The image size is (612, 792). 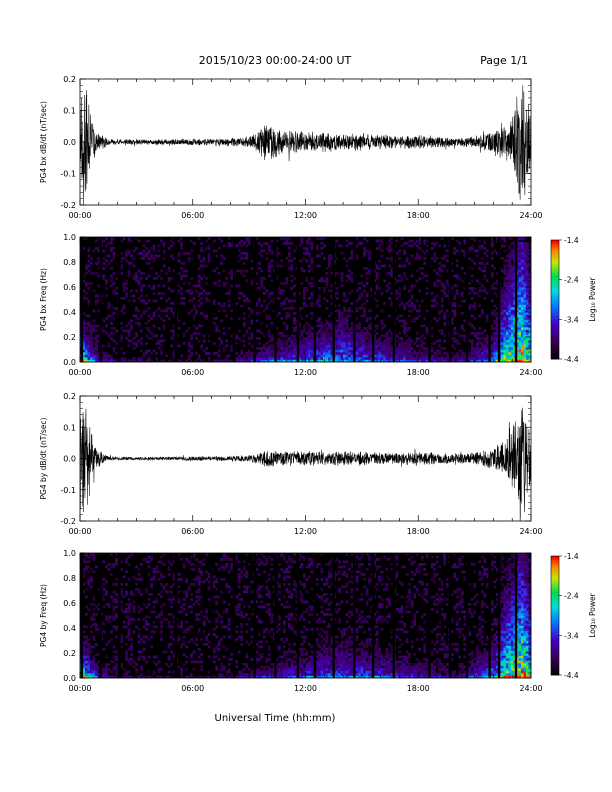 I want to click on data-gap, so click(x=489, y=299).